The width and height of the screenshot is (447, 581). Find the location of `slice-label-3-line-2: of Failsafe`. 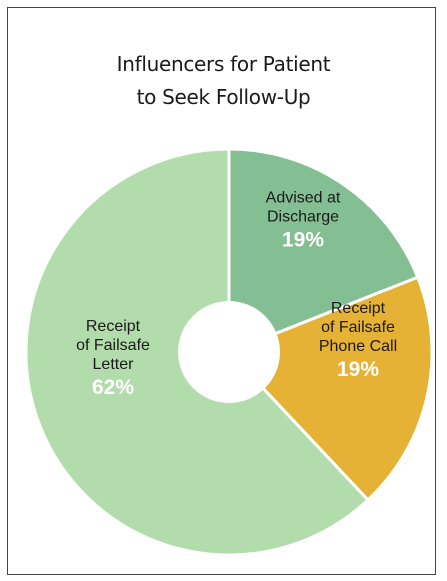

slice-label-3-line-2: of Failsafe is located at coordinates (113, 345).